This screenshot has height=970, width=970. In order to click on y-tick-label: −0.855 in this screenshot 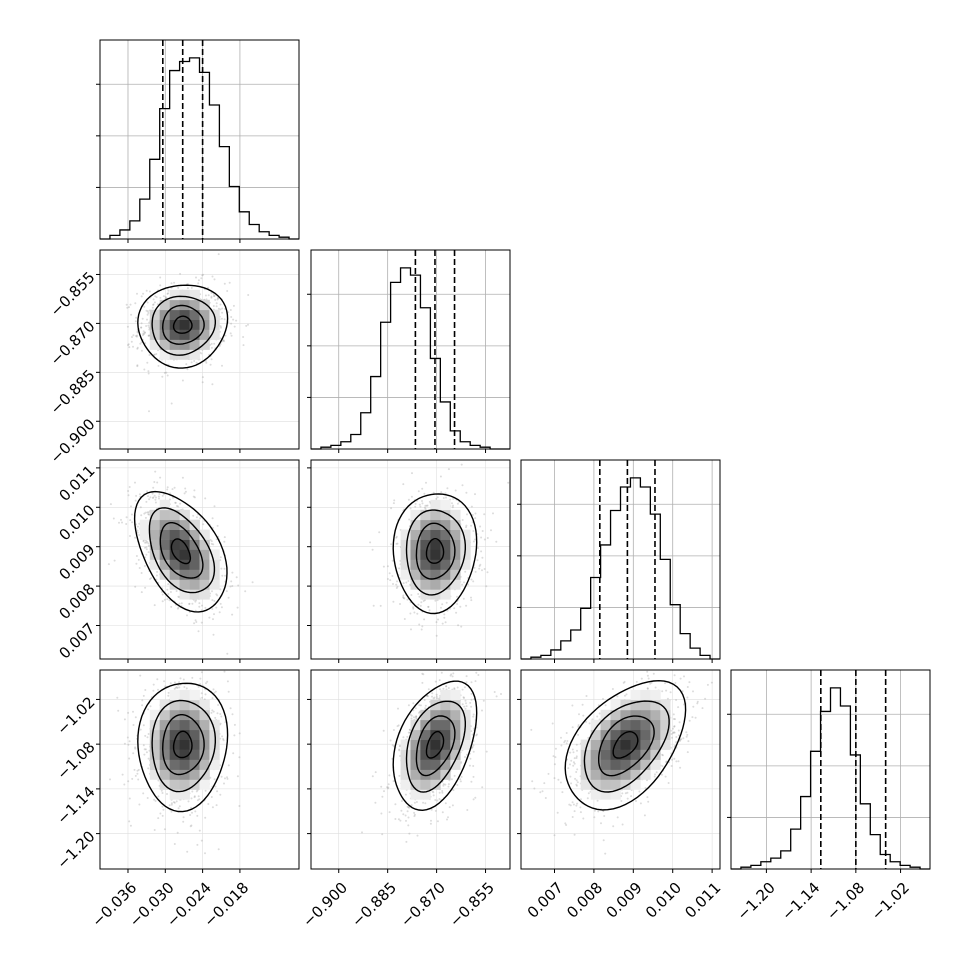, I will do `click(73, 294)`.